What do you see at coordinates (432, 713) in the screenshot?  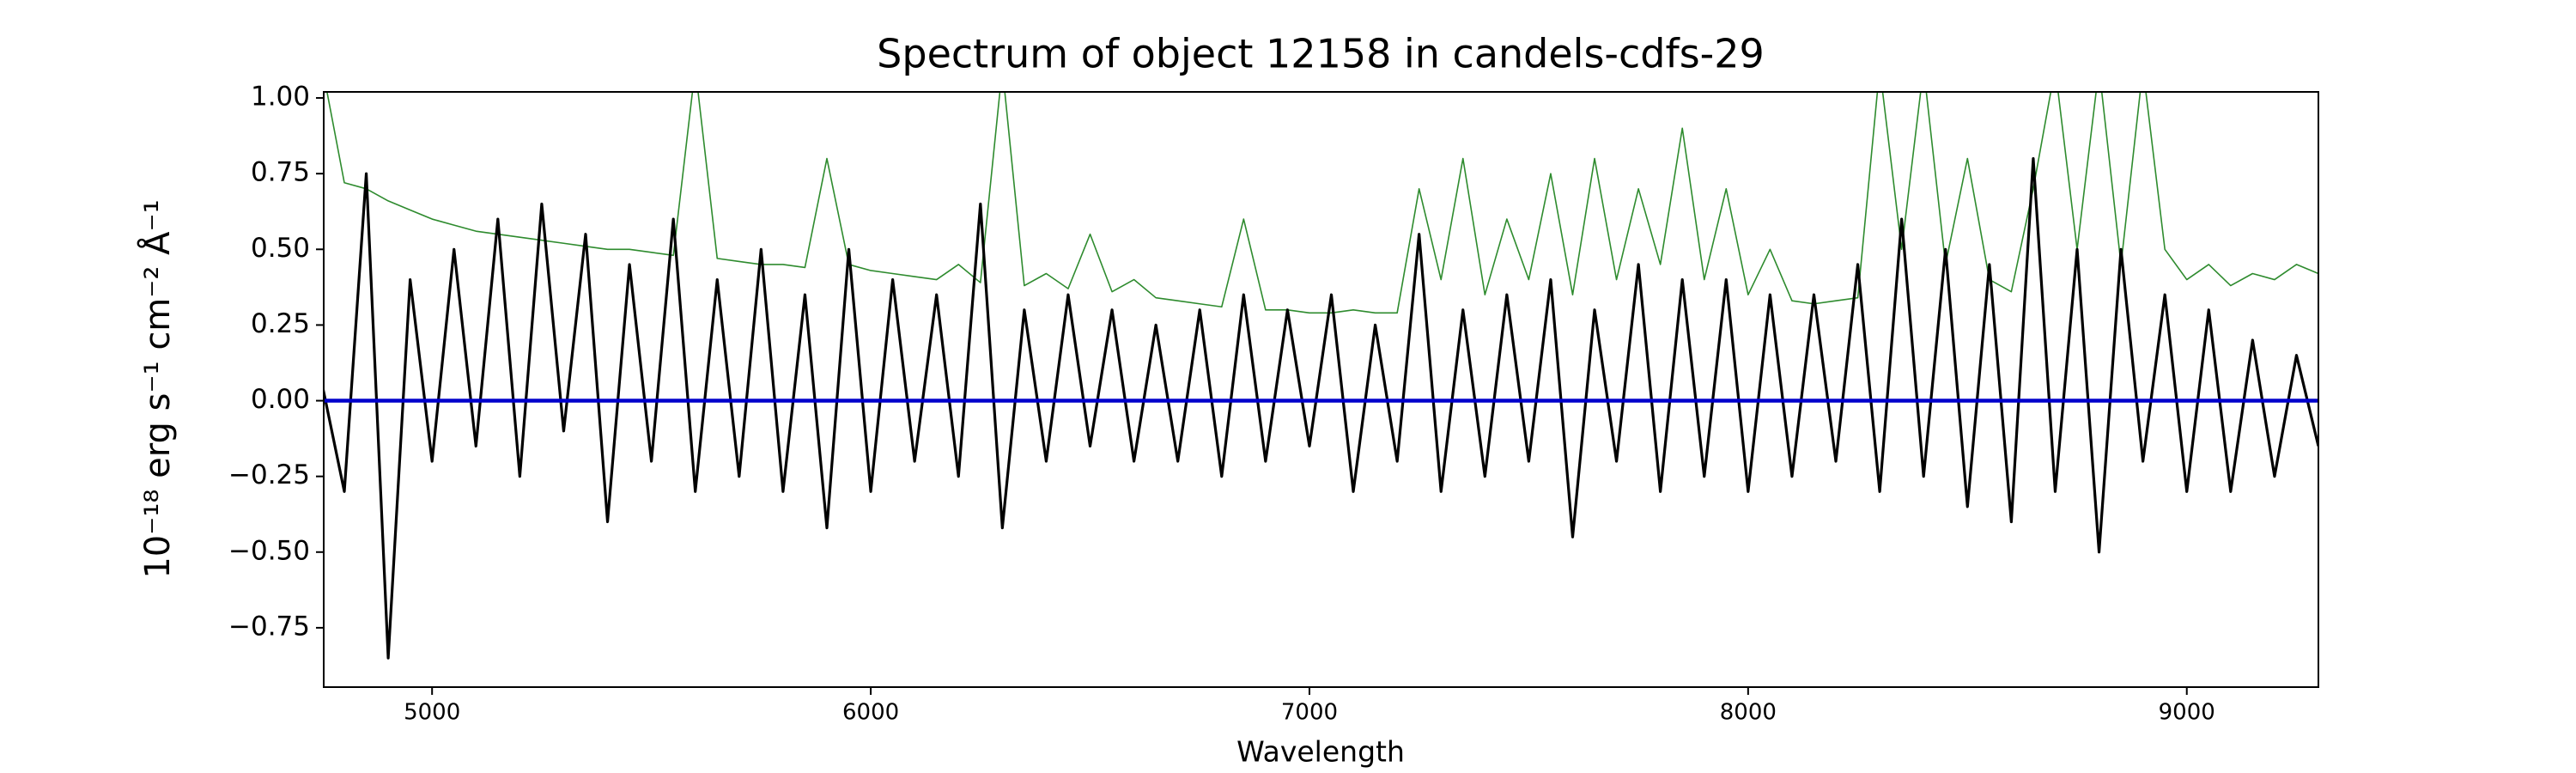 I see `x-tick-label: 5000` at bounding box center [432, 713].